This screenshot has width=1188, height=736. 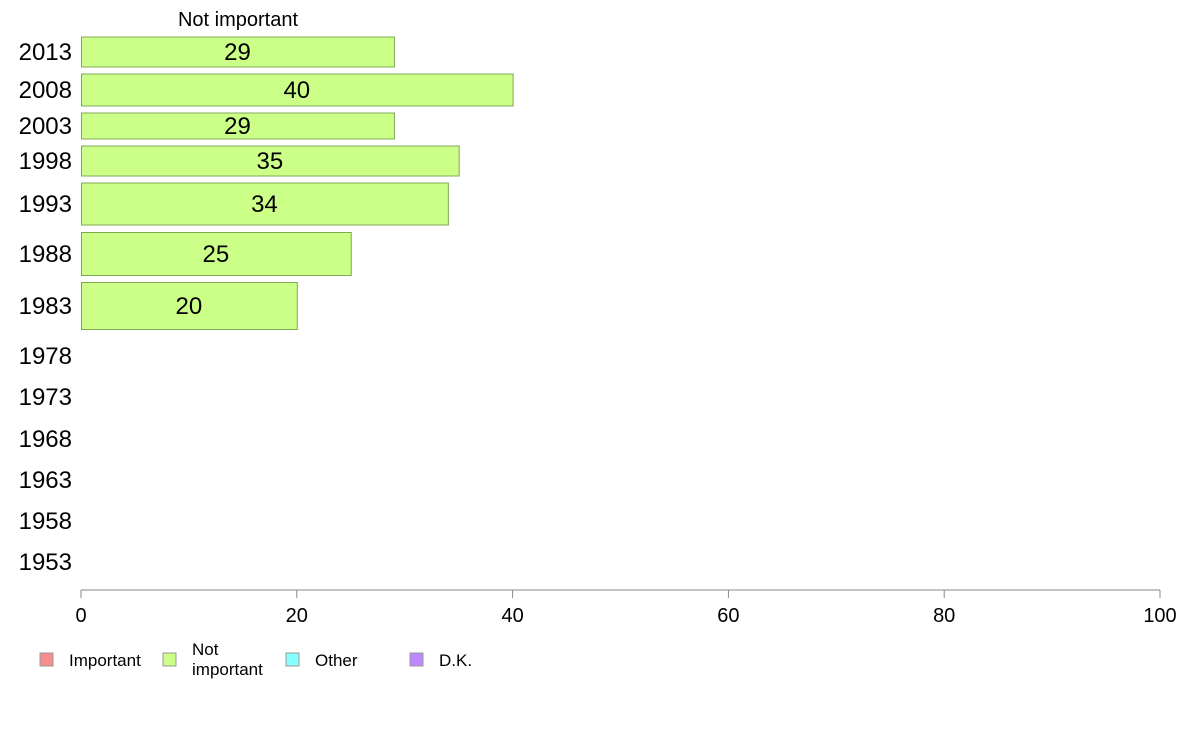 I want to click on x-tick-label-100: 100, so click(x=1159, y=616).